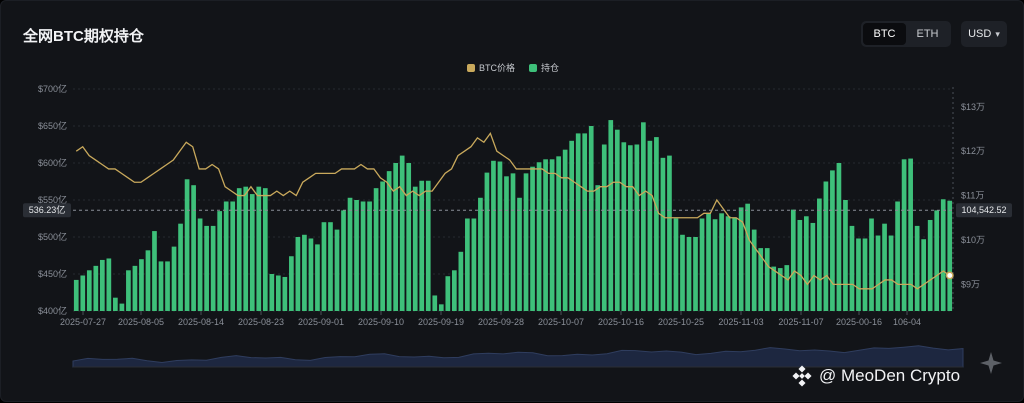 This screenshot has width=1024, height=403. Describe the element at coordinates (980, 34) in the screenshot. I see `currency-value: USD` at that location.